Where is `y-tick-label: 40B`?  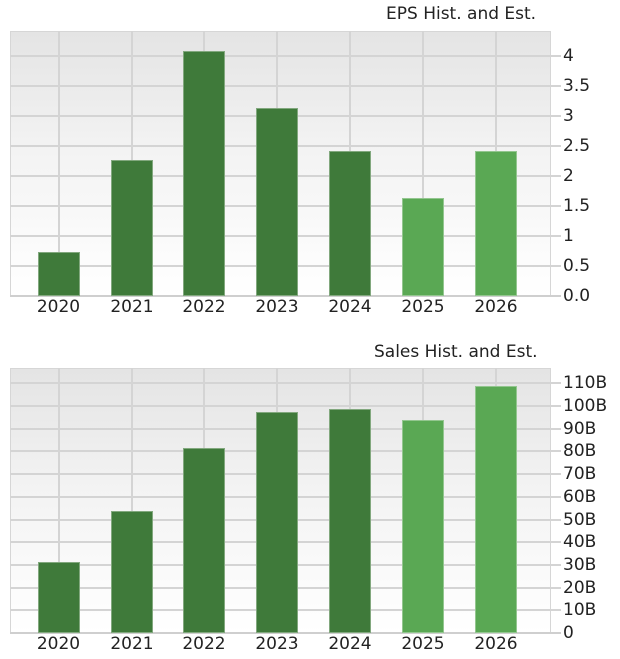
y-tick-label: 40B is located at coordinates (580, 542).